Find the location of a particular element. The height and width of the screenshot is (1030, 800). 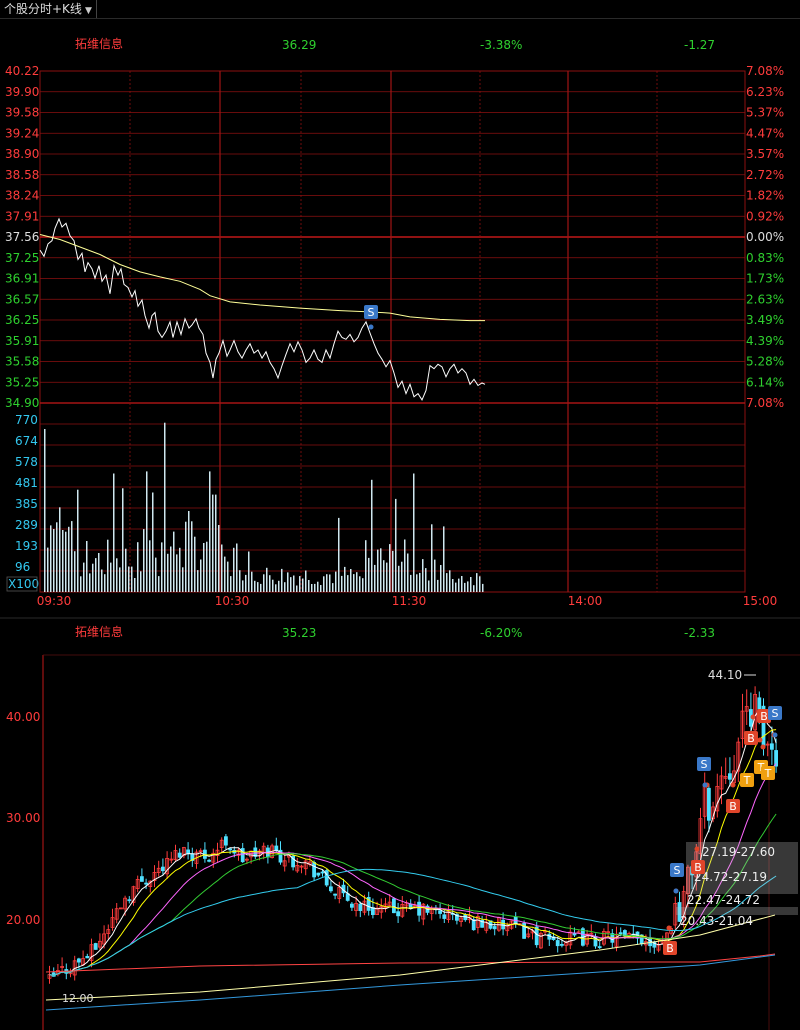

volume-unit-label: X100 is located at coordinates (23, 584).